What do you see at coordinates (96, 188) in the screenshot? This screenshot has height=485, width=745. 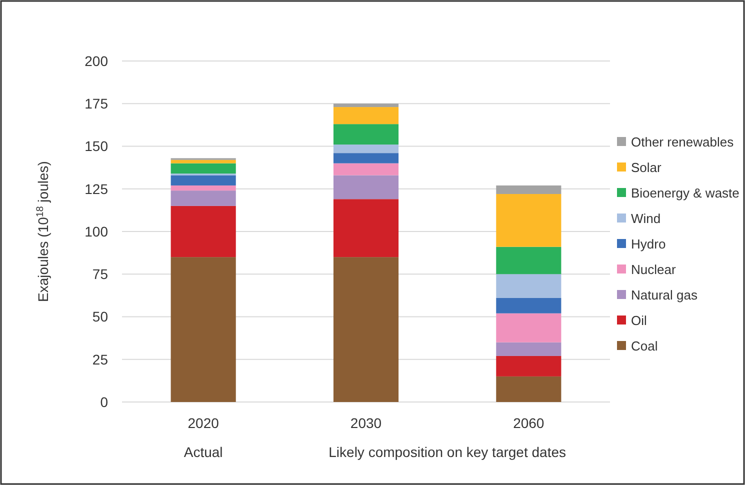 I see `y-tick-label: 125` at bounding box center [96, 188].